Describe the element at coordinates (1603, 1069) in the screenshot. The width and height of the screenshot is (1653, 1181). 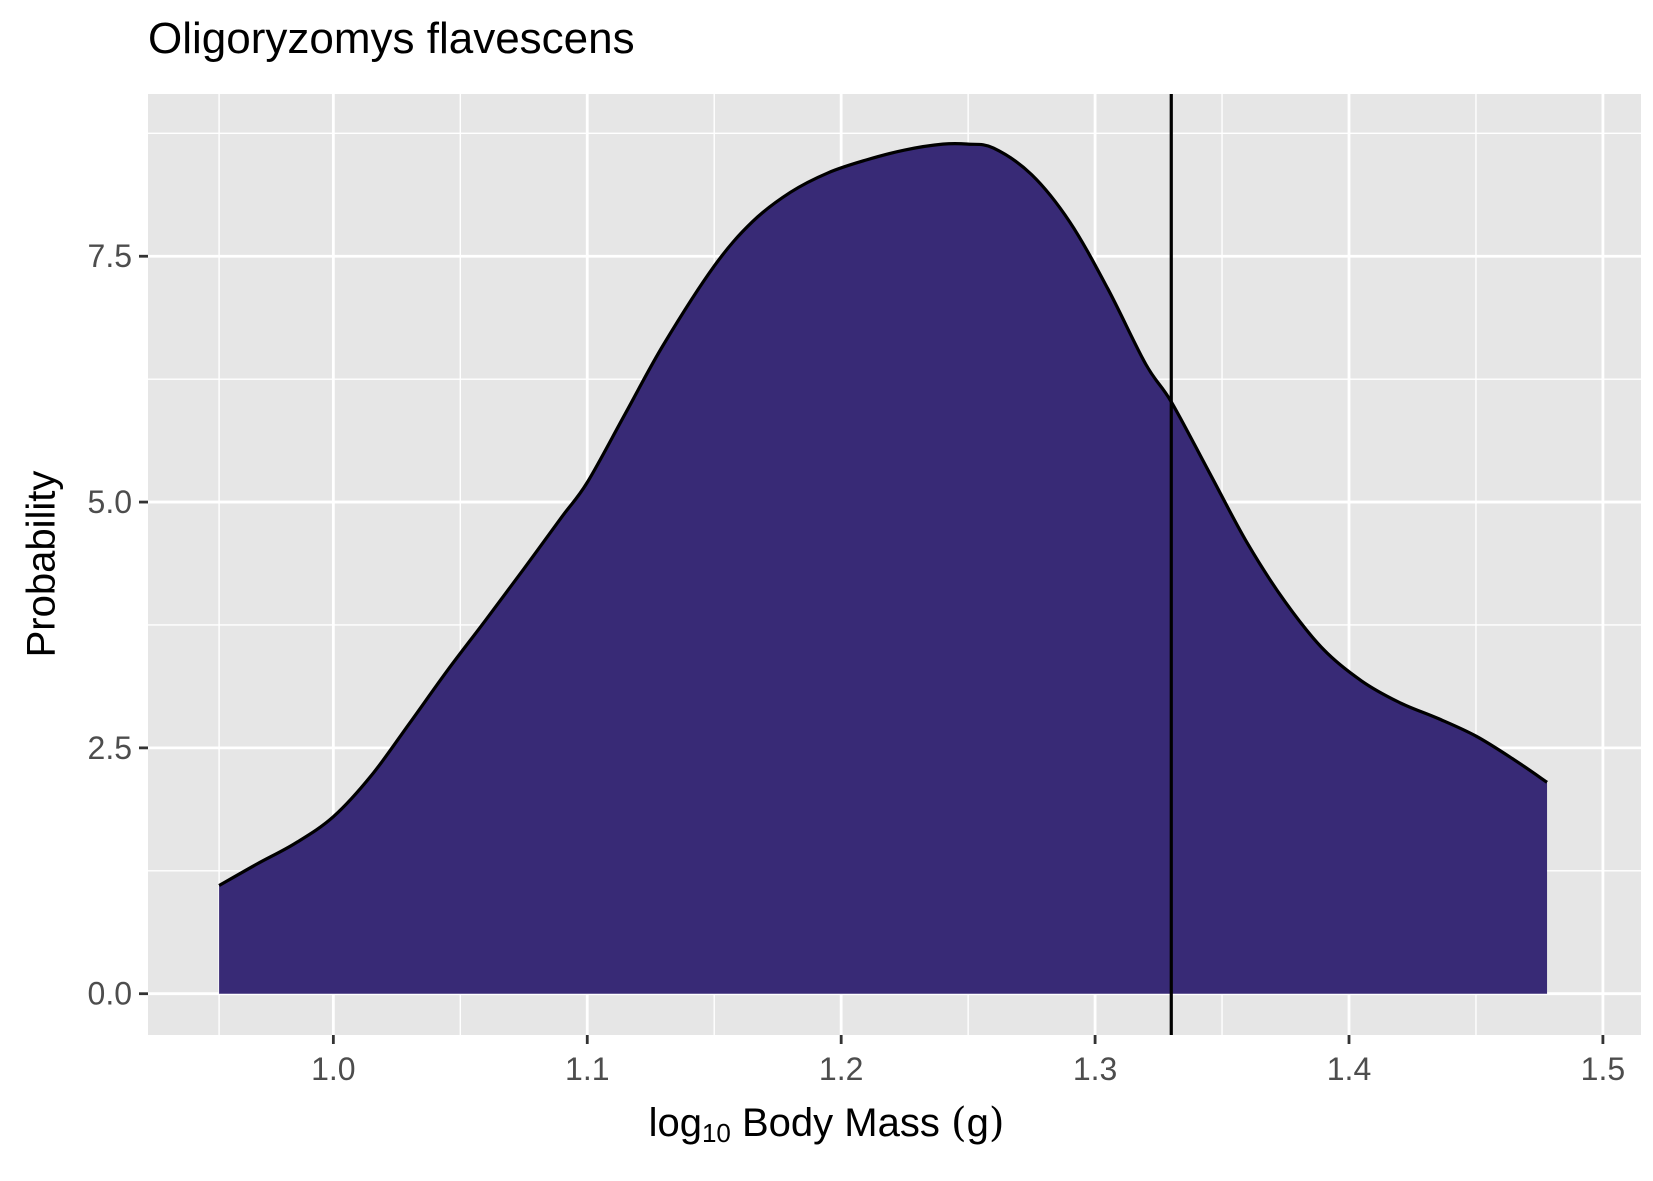
I see `x-tick-label: 1.5` at that location.